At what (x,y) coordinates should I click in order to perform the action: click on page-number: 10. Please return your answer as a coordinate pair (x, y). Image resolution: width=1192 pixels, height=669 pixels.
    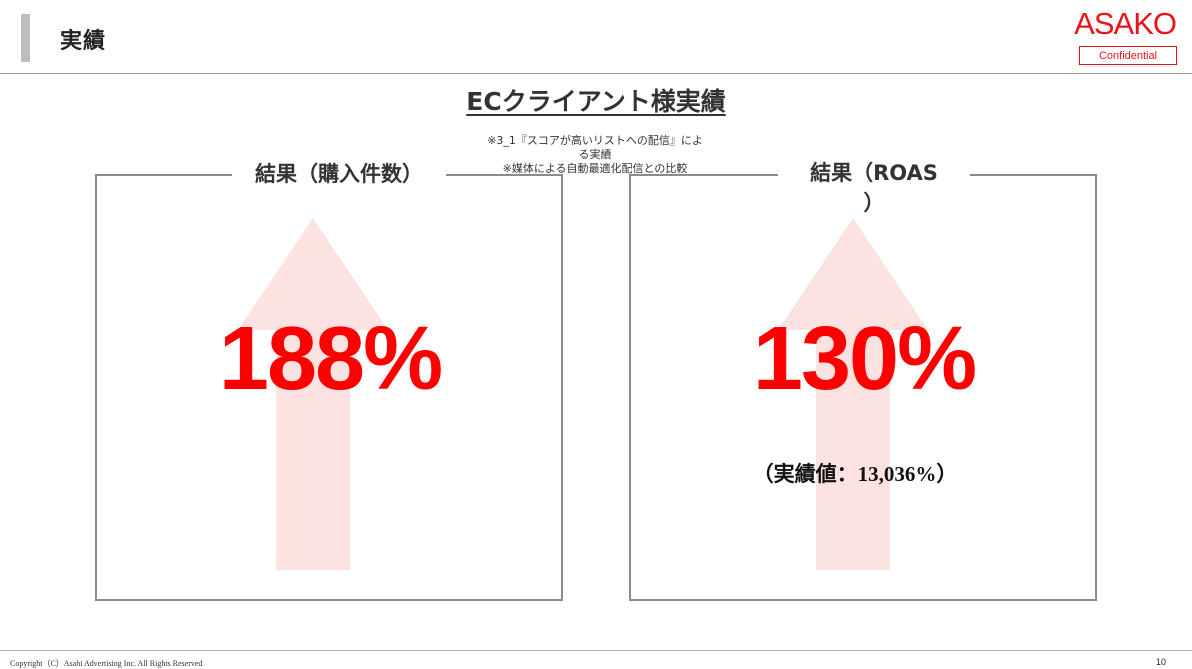
    Looking at the image, I should click on (1160, 662).